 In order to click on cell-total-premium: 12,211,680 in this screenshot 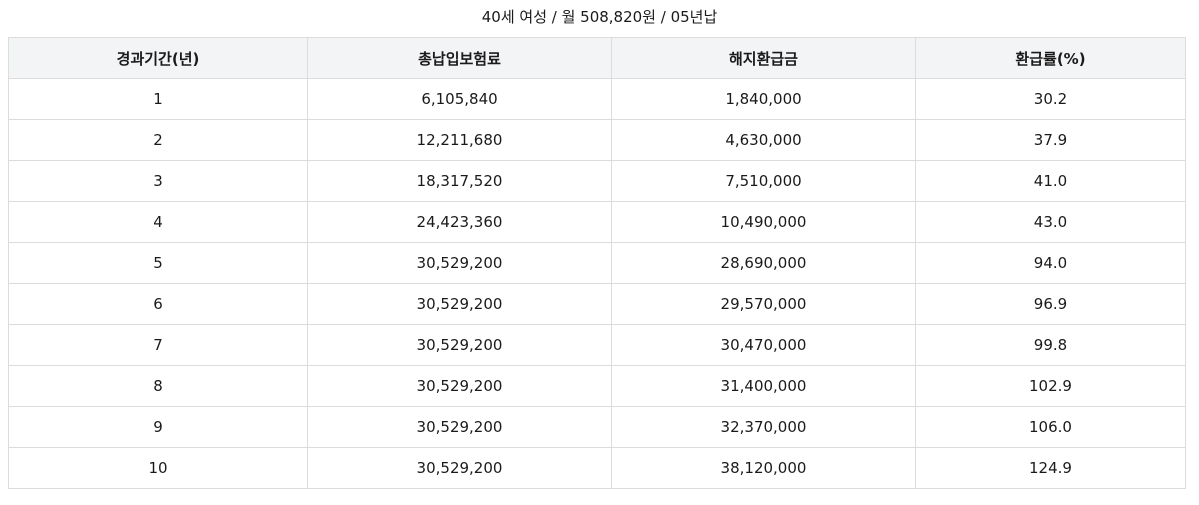, I will do `click(459, 140)`.